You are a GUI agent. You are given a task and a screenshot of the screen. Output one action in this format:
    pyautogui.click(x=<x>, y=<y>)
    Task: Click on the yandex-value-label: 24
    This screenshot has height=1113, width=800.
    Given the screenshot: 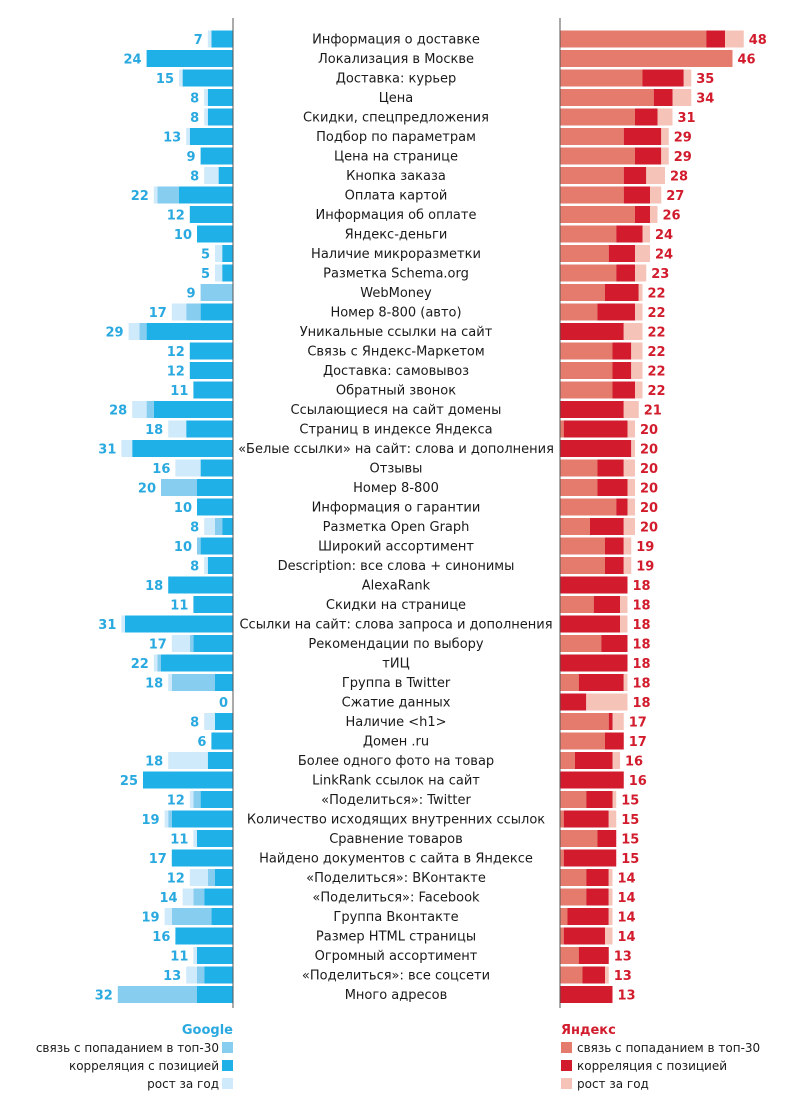 What is the action you would take?
    pyautogui.click(x=664, y=255)
    